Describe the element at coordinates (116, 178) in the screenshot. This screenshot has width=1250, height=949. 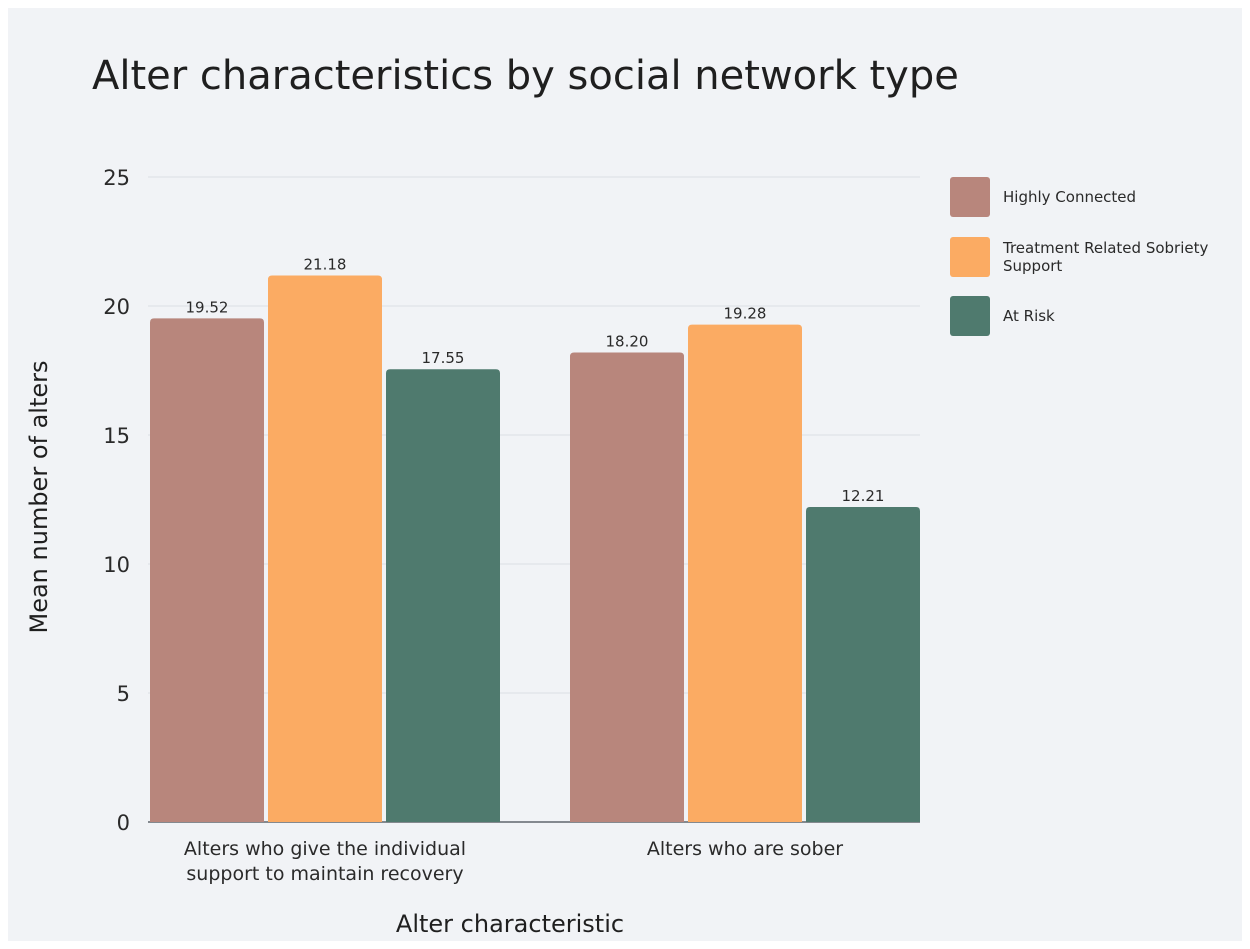
I see `y-tick-label: 25` at that location.